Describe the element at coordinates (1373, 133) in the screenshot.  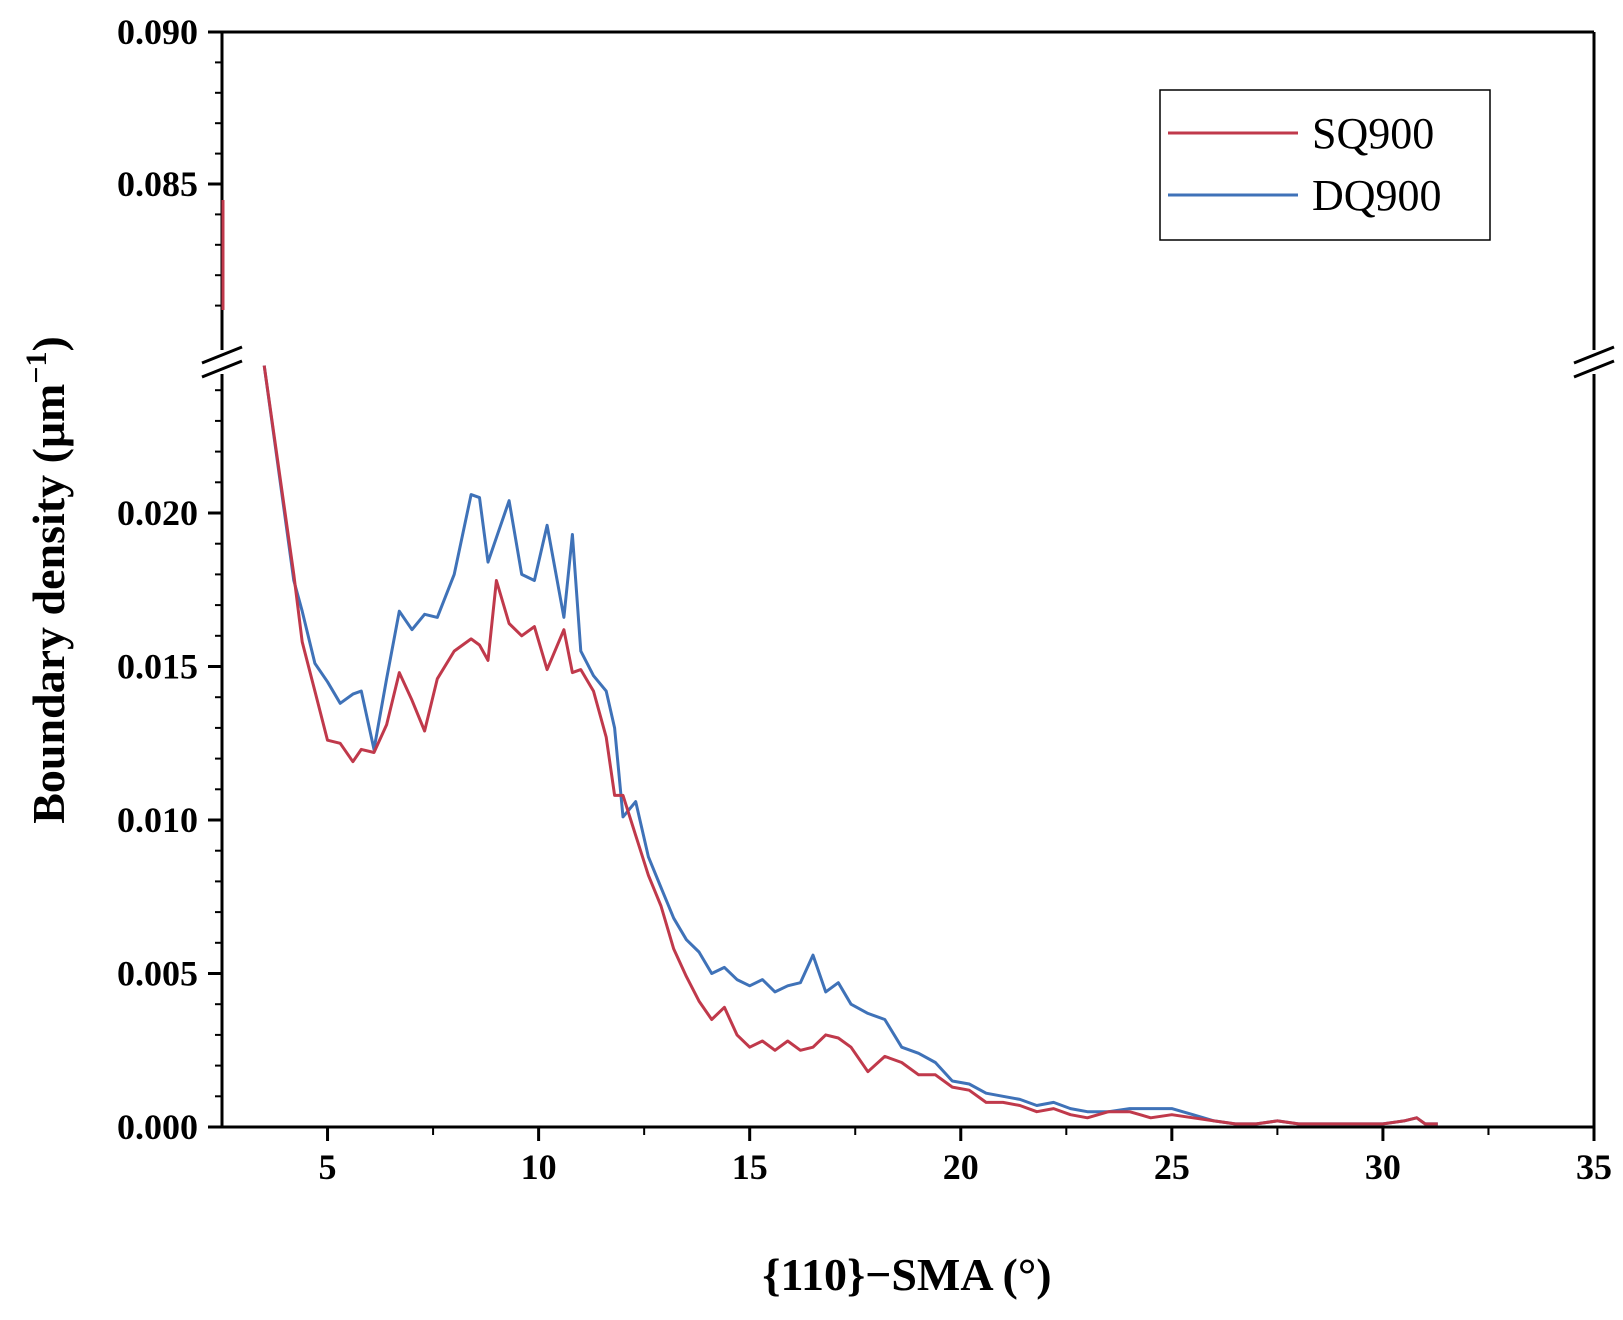
I see `legend-label-sq900: SQ900` at that location.